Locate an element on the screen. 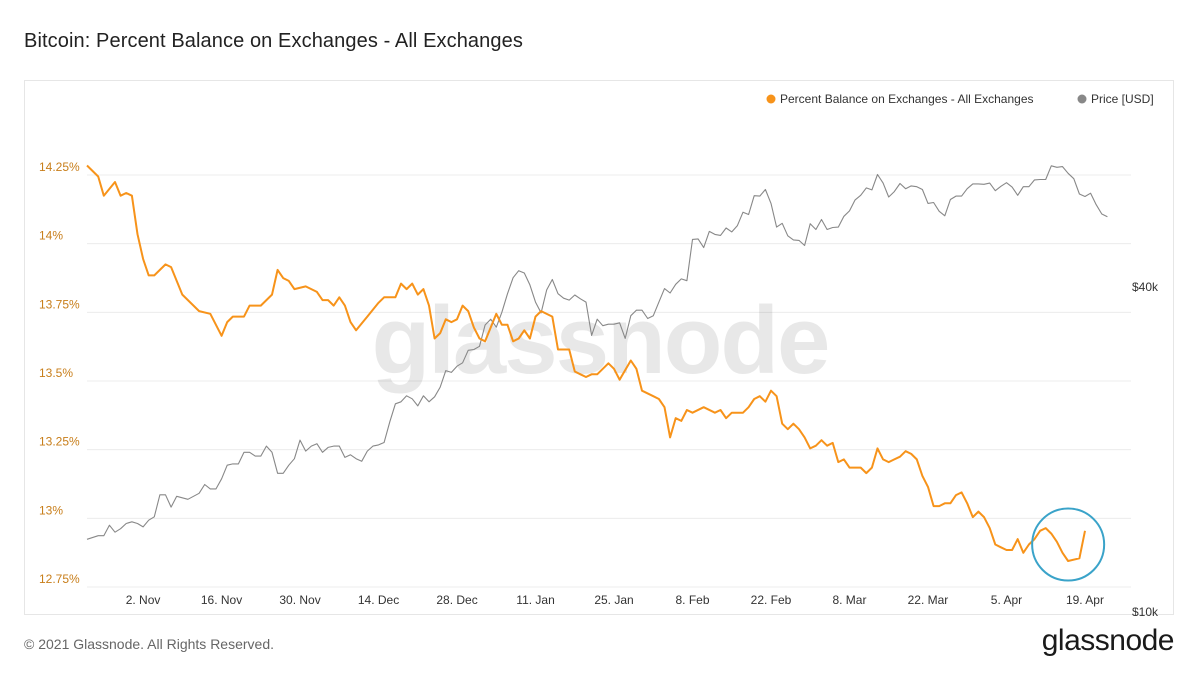 This screenshot has width=1199, height=675. legend-label-price: Price [USD] is located at coordinates (1122, 99).